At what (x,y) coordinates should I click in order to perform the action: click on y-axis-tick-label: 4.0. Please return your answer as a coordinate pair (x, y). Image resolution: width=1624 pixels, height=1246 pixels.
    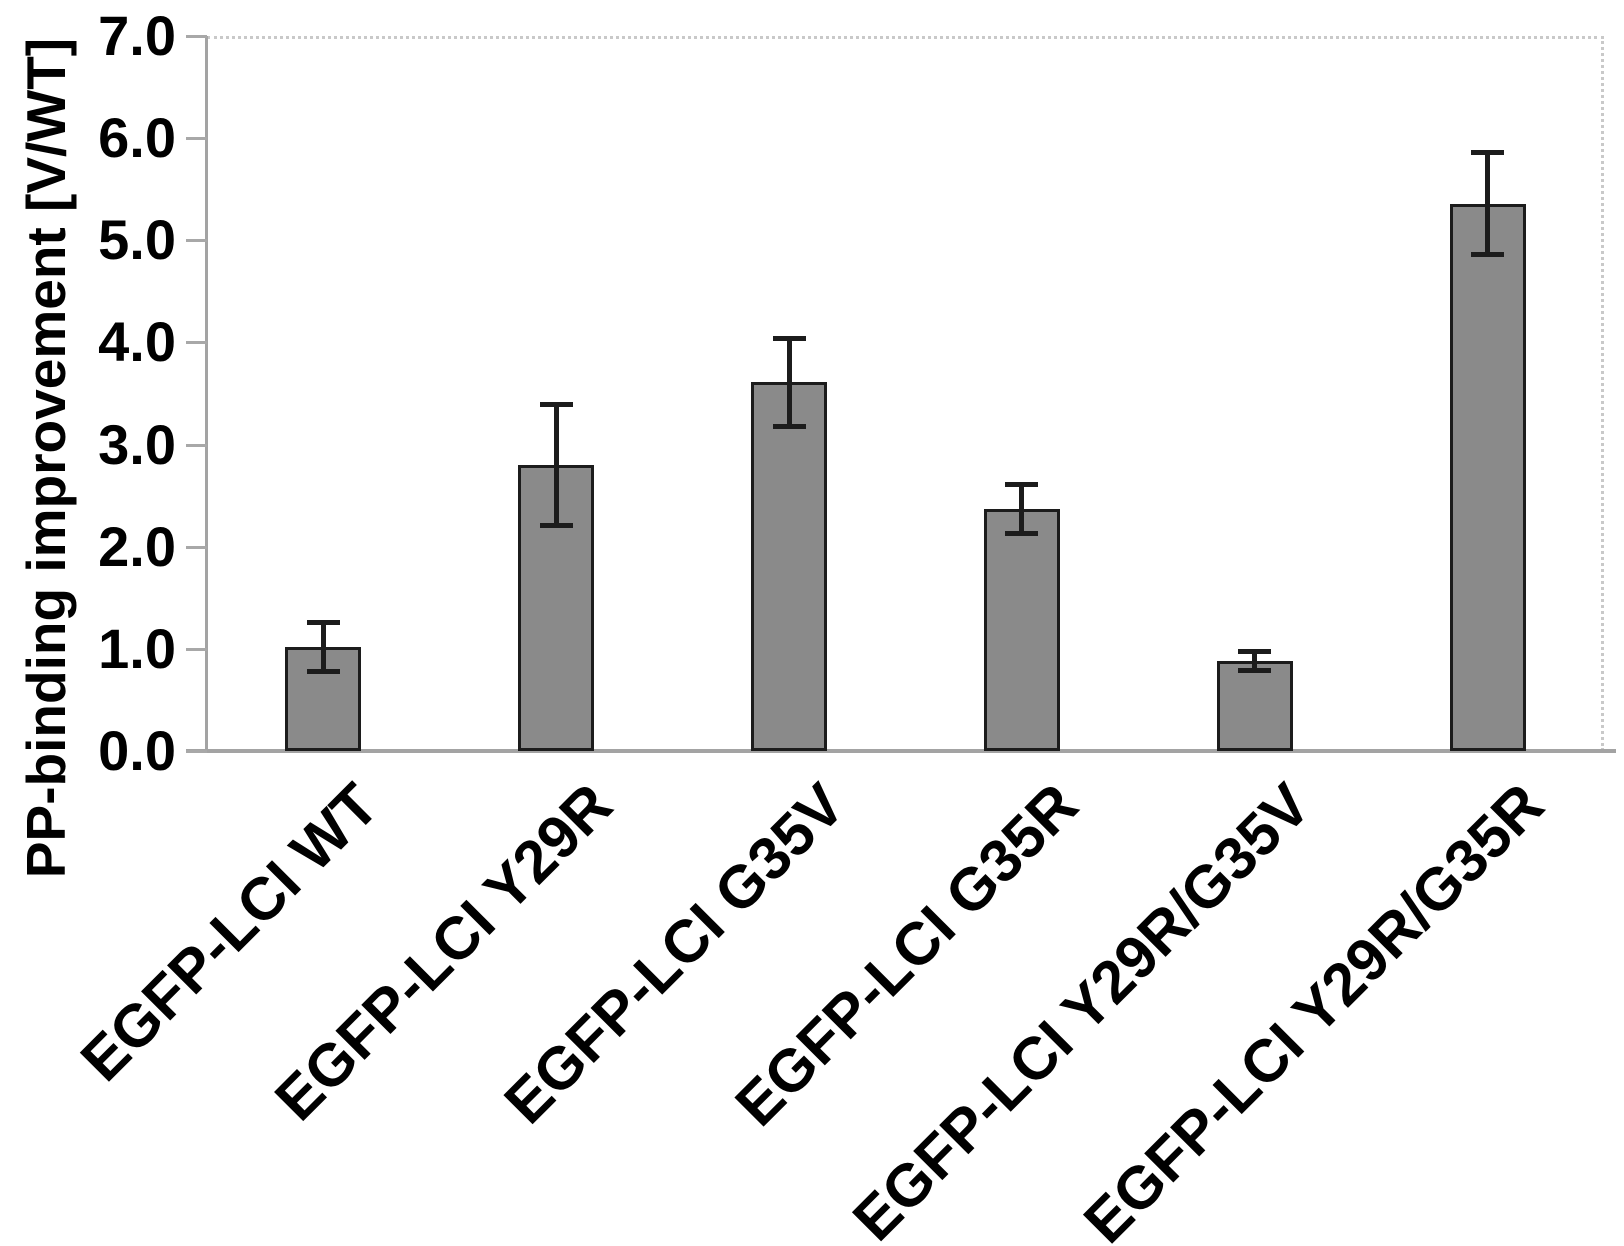
    Looking at the image, I should click on (137, 342).